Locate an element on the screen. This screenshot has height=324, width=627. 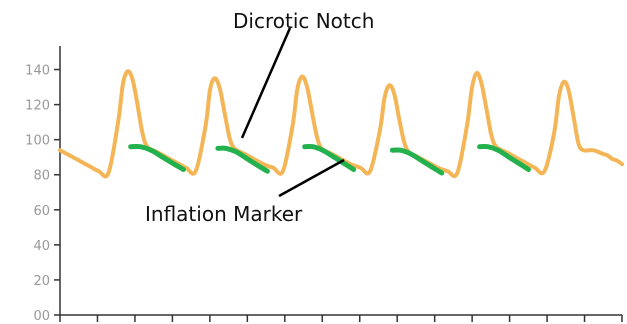
y-tick-label: 20 is located at coordinates (41, 281).